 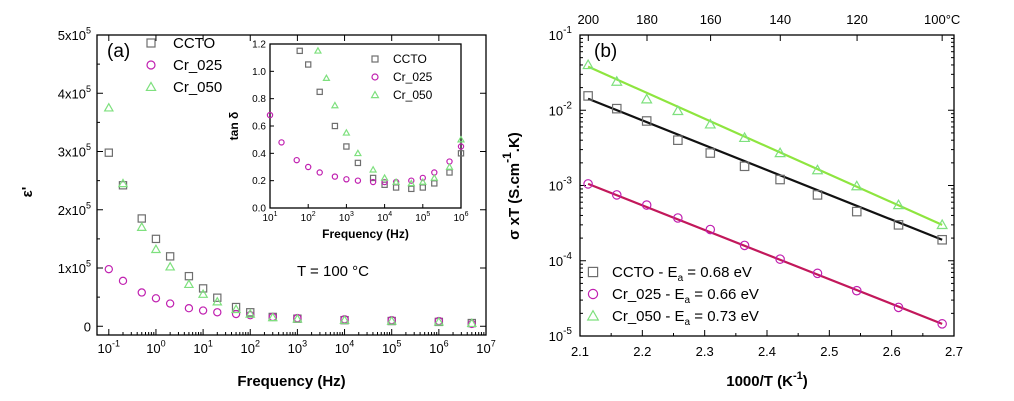 I want to click on inset-y-tick-label: 0.2, so click(x=259, y=181).